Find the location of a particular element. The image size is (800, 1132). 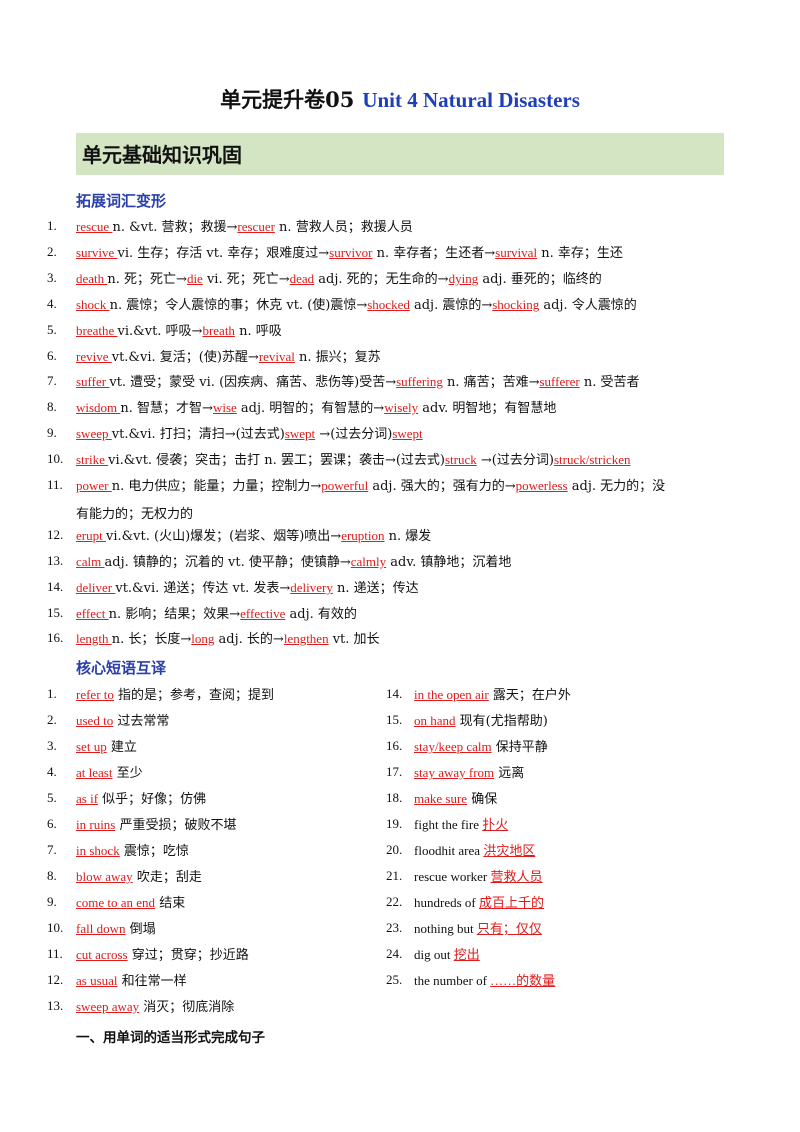

vocab-word: rescue is located at coordinates (94, 226).